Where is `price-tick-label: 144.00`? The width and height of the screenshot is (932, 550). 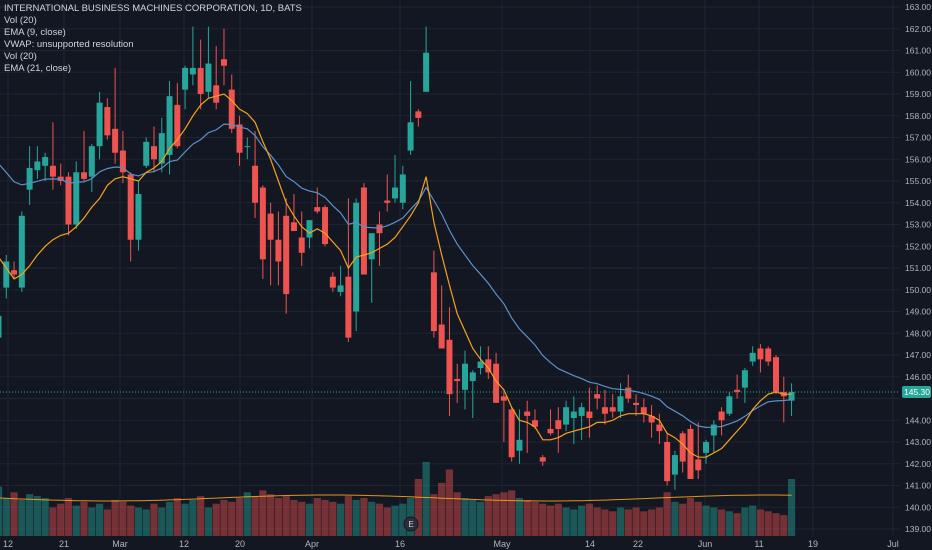
price-tick-label: 144.00 is located at coordinates (918, 420).